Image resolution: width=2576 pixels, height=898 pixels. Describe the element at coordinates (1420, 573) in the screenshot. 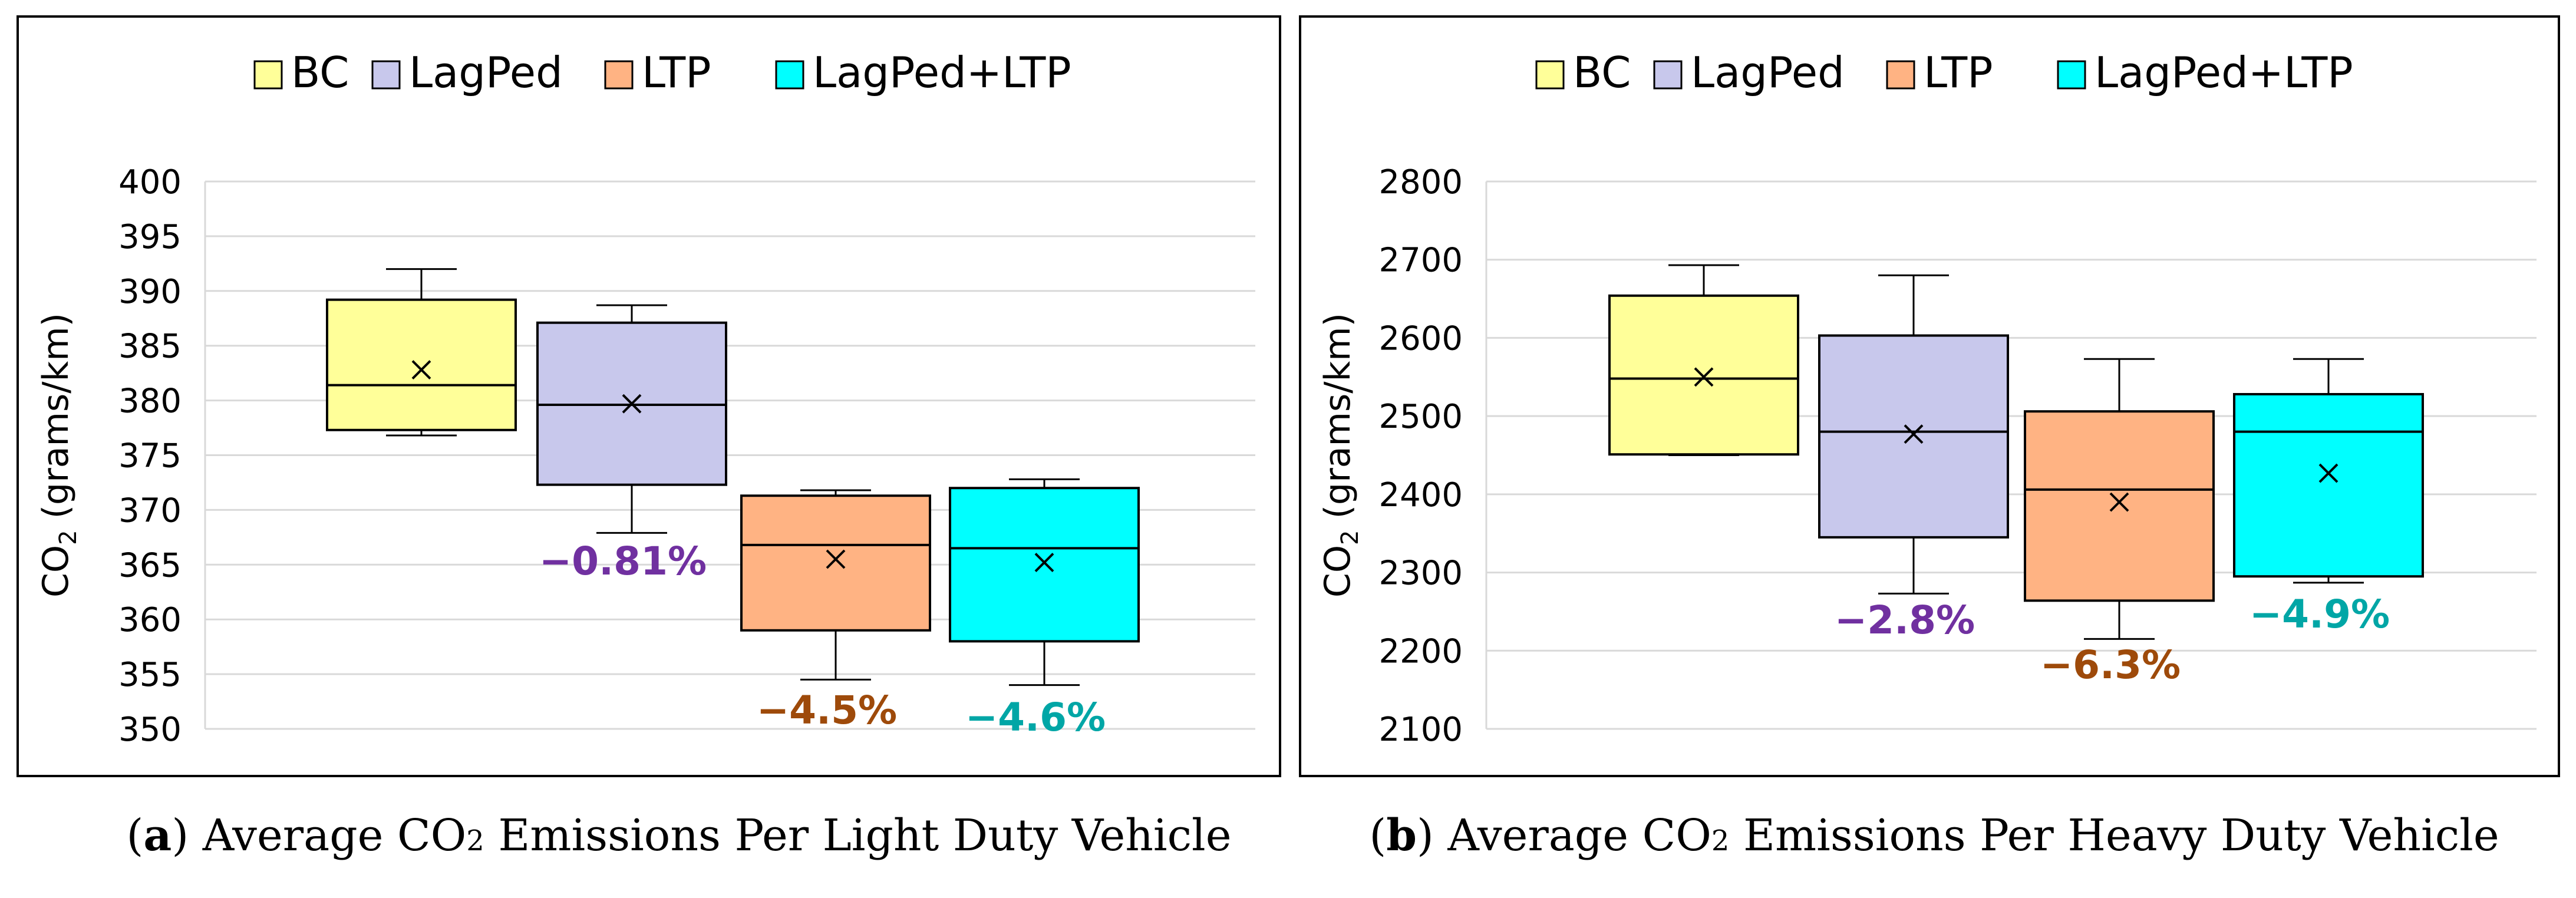

I see `y-tick-label: 2300` at that location.